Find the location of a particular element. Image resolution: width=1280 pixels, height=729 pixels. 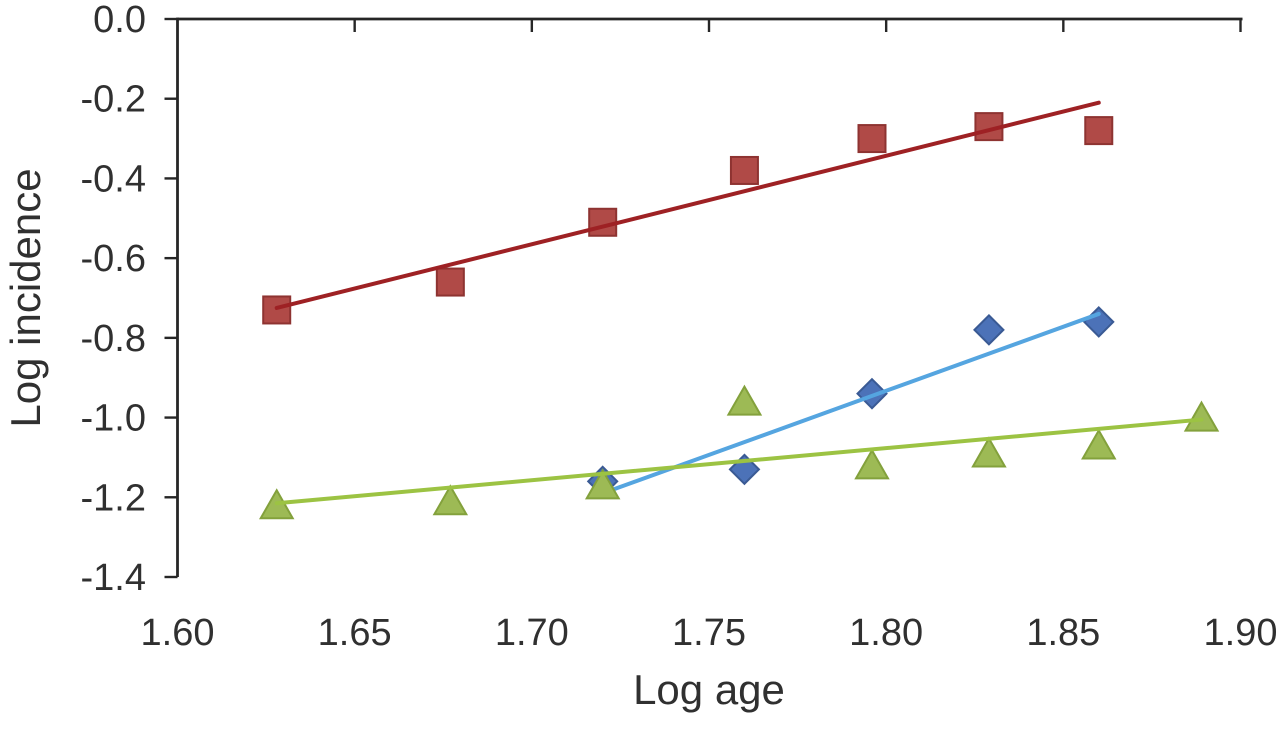

x-tick-label: 1.85 is located at coordinates (1063, 633).